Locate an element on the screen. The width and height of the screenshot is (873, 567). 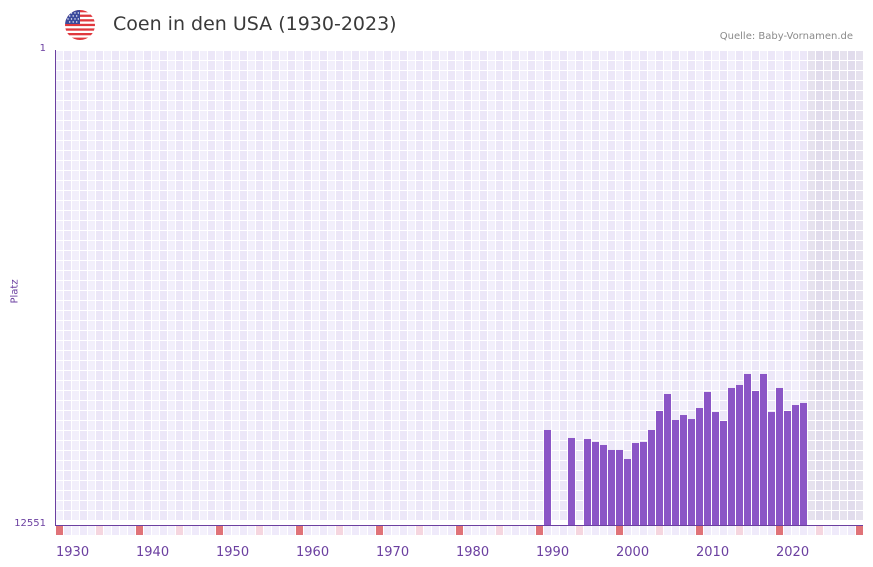
x-tick-1990: 1990 is located at coordinates (552, 552).